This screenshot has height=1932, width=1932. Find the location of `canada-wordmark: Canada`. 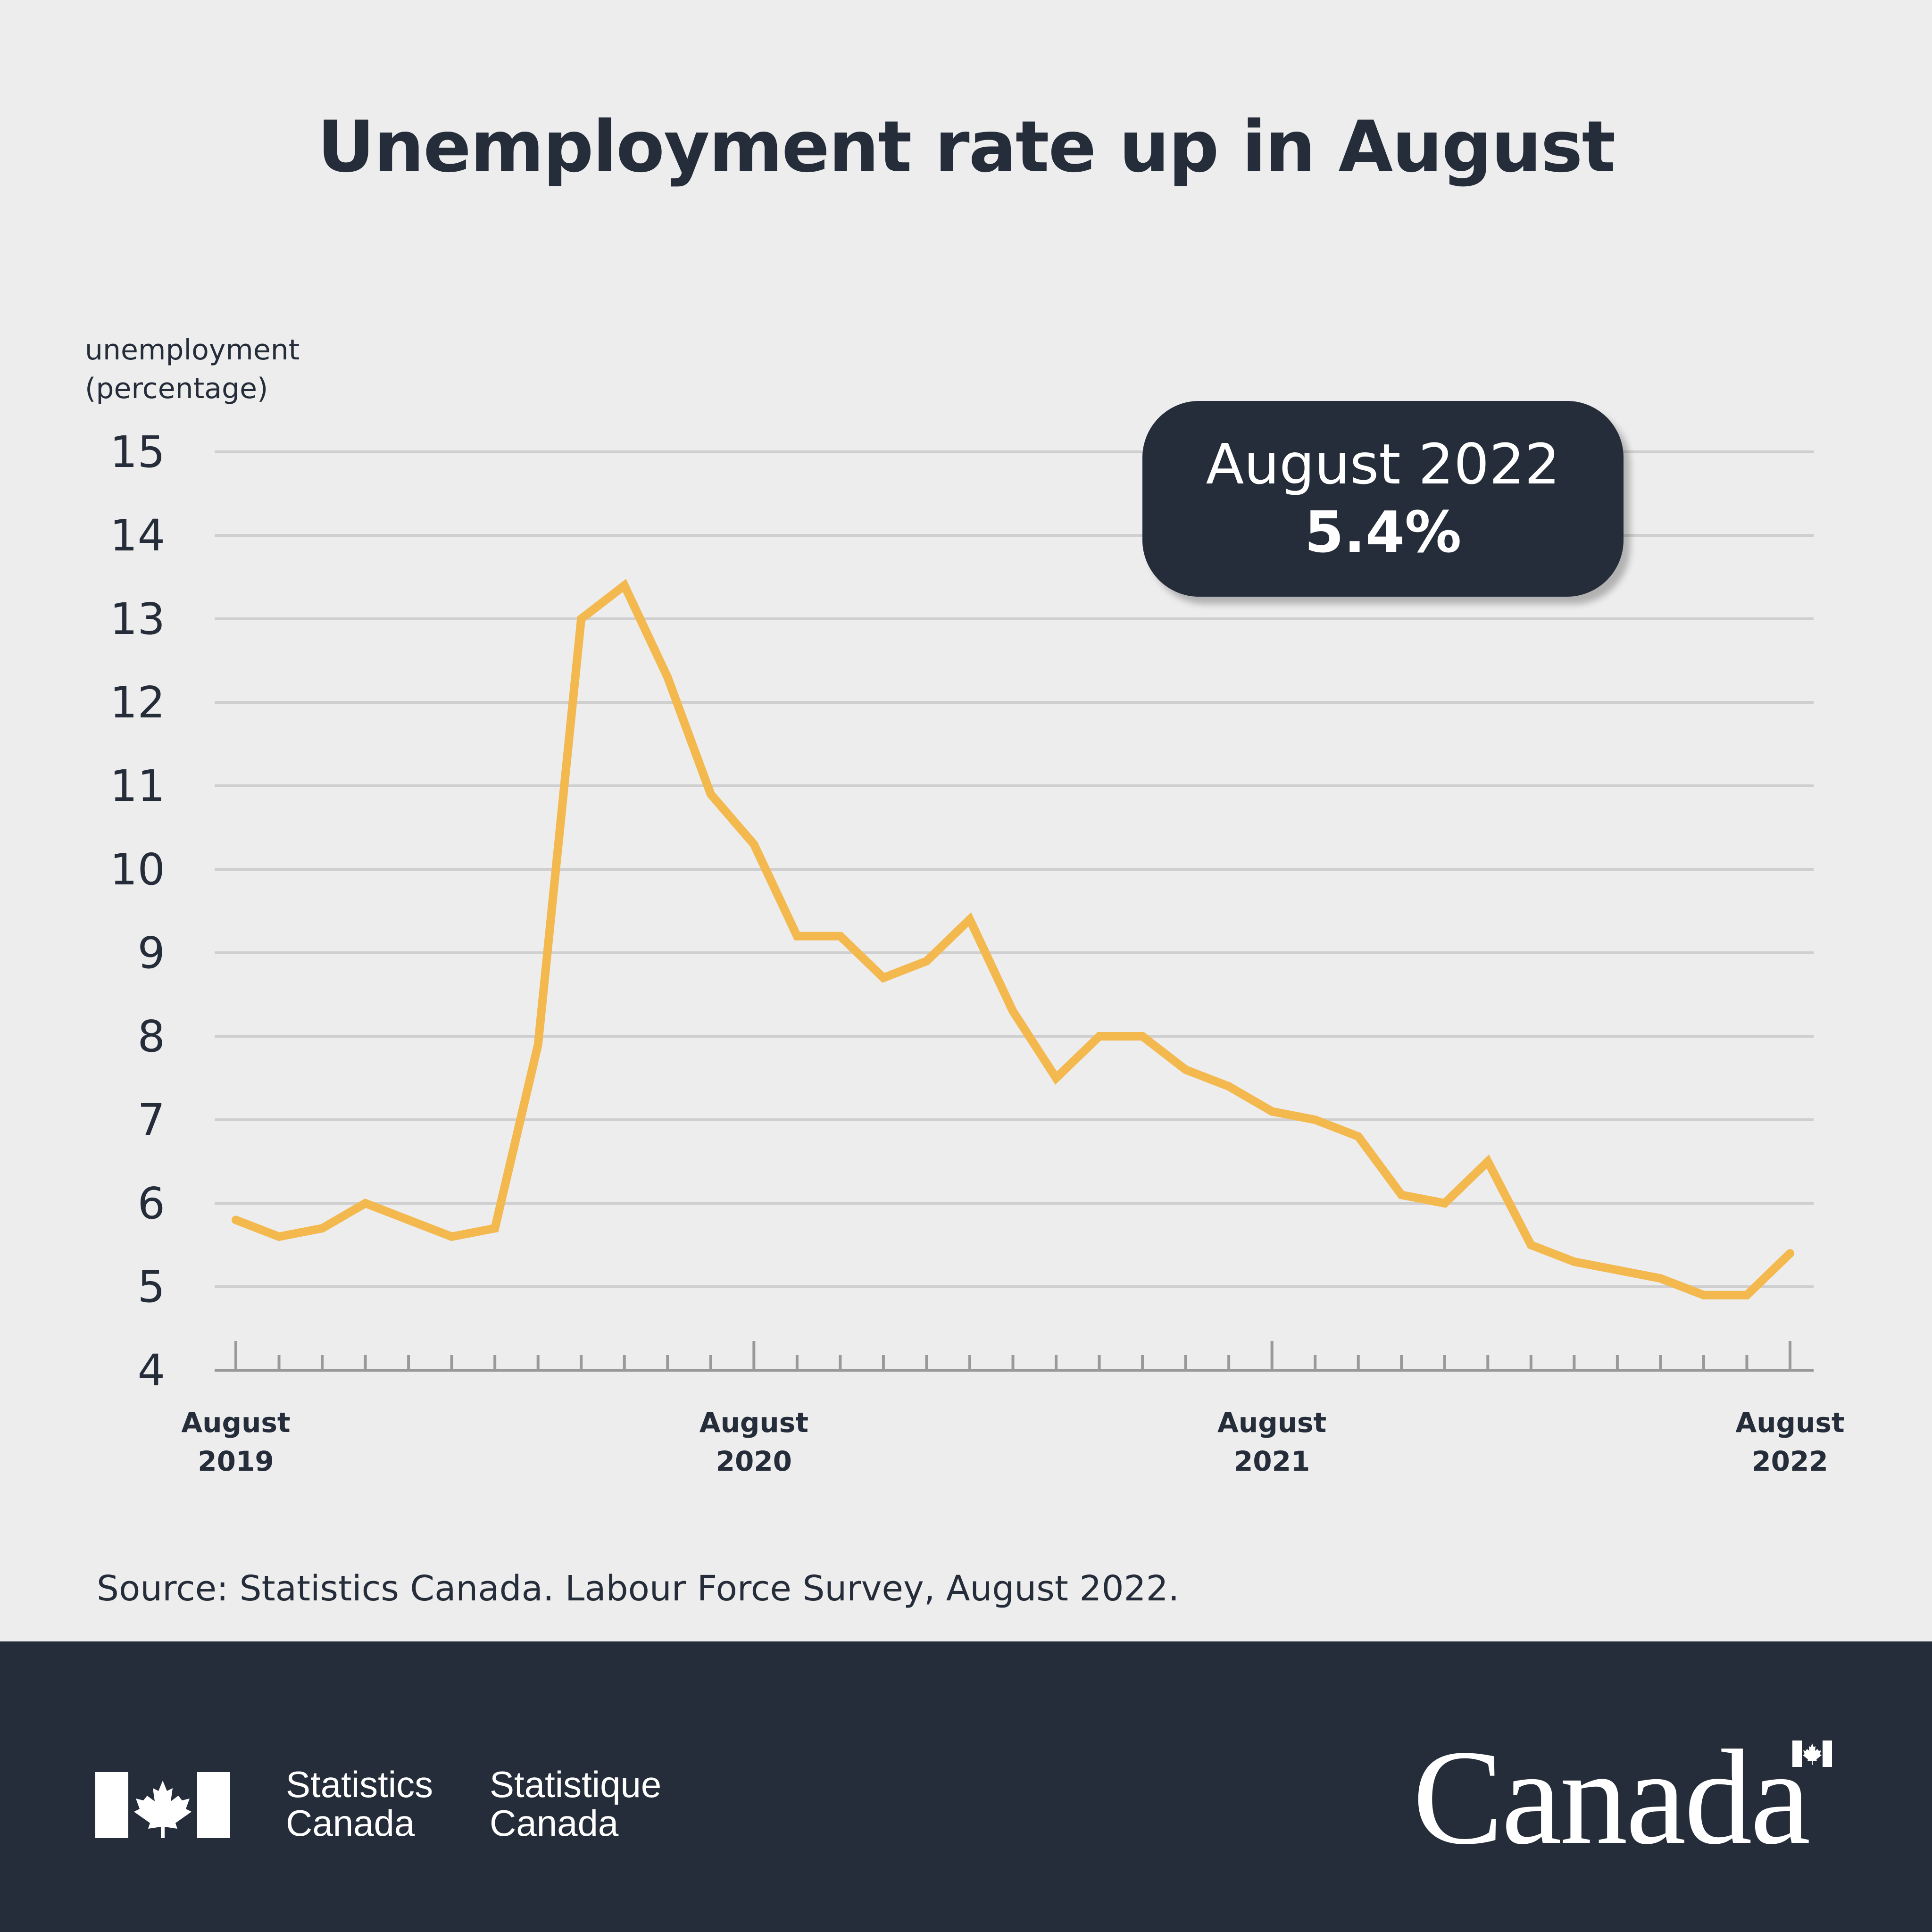

canada-wordmark: Canada is located at coordinates (1612, 1797).